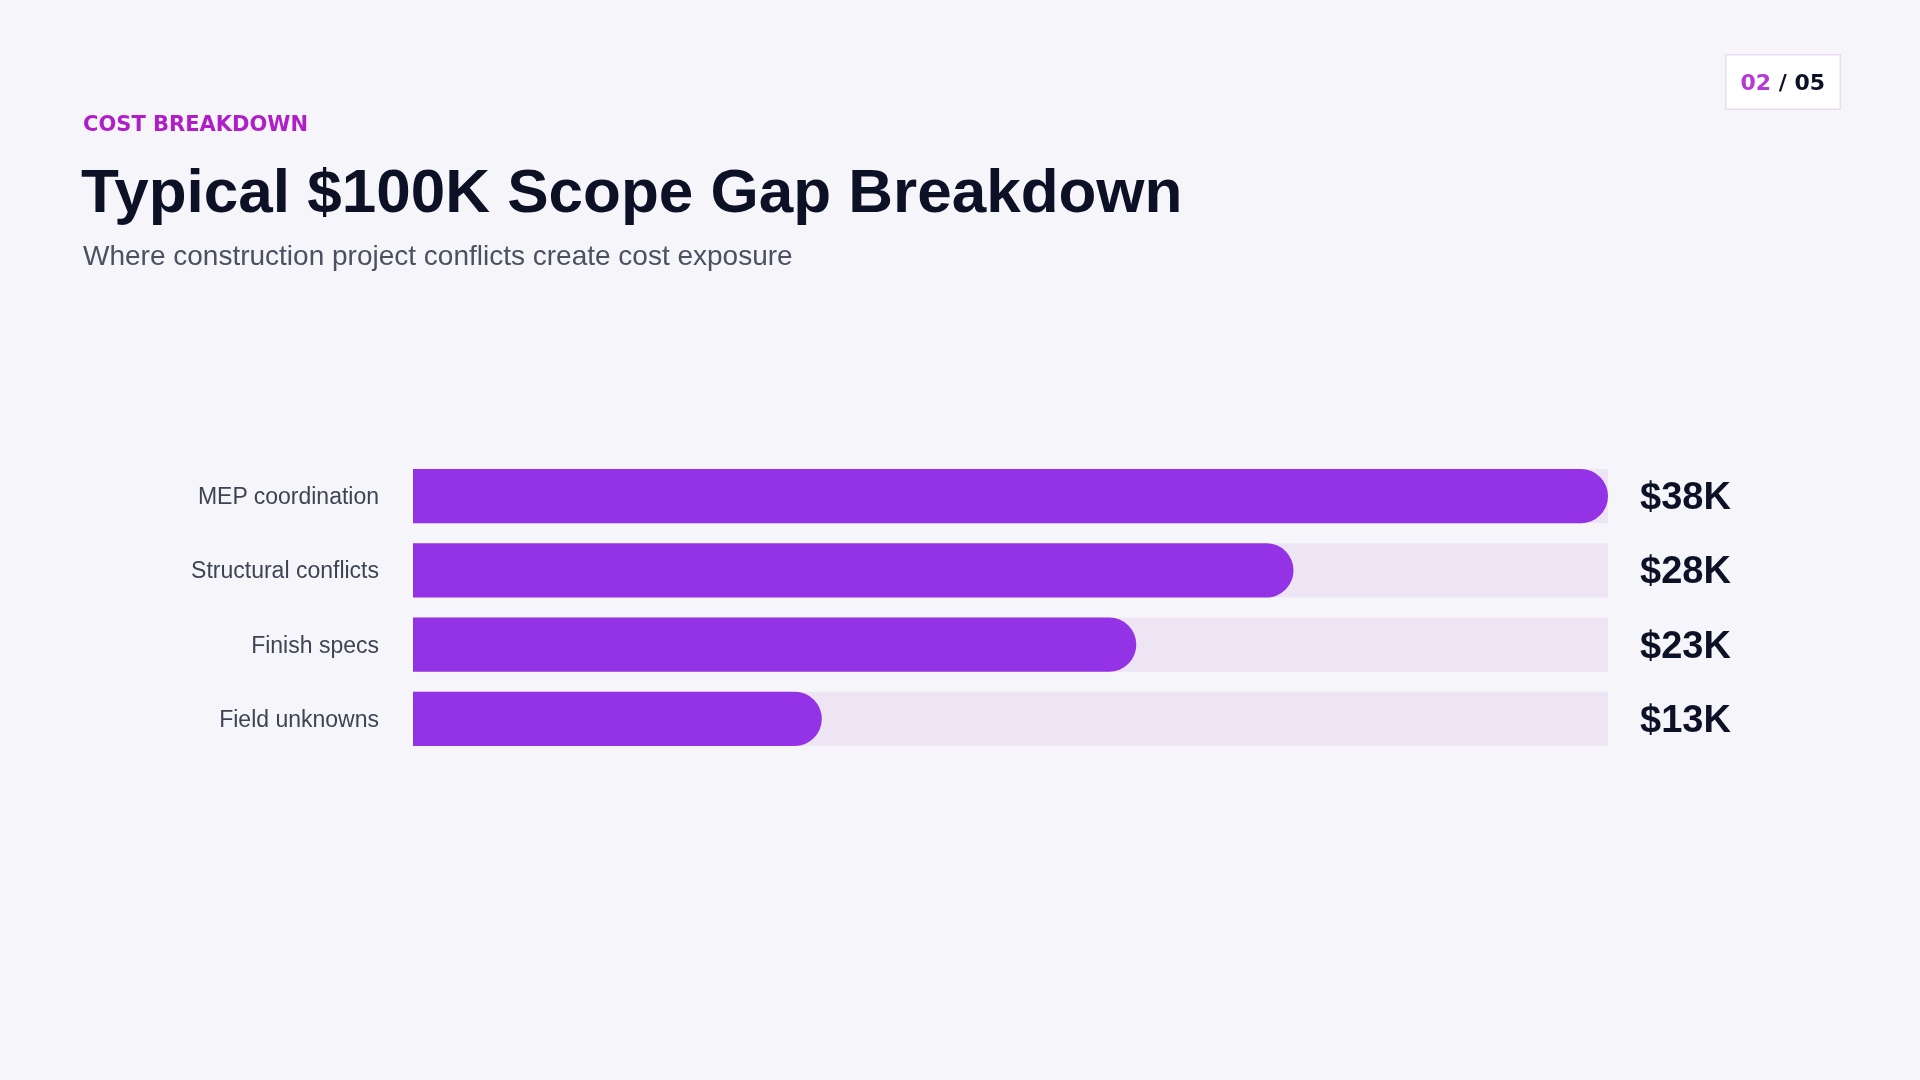  What do you see at coordinates (1783, 82) in the screenshot?
I see `text: 02 / 05` at bounding box center [1783, 82].